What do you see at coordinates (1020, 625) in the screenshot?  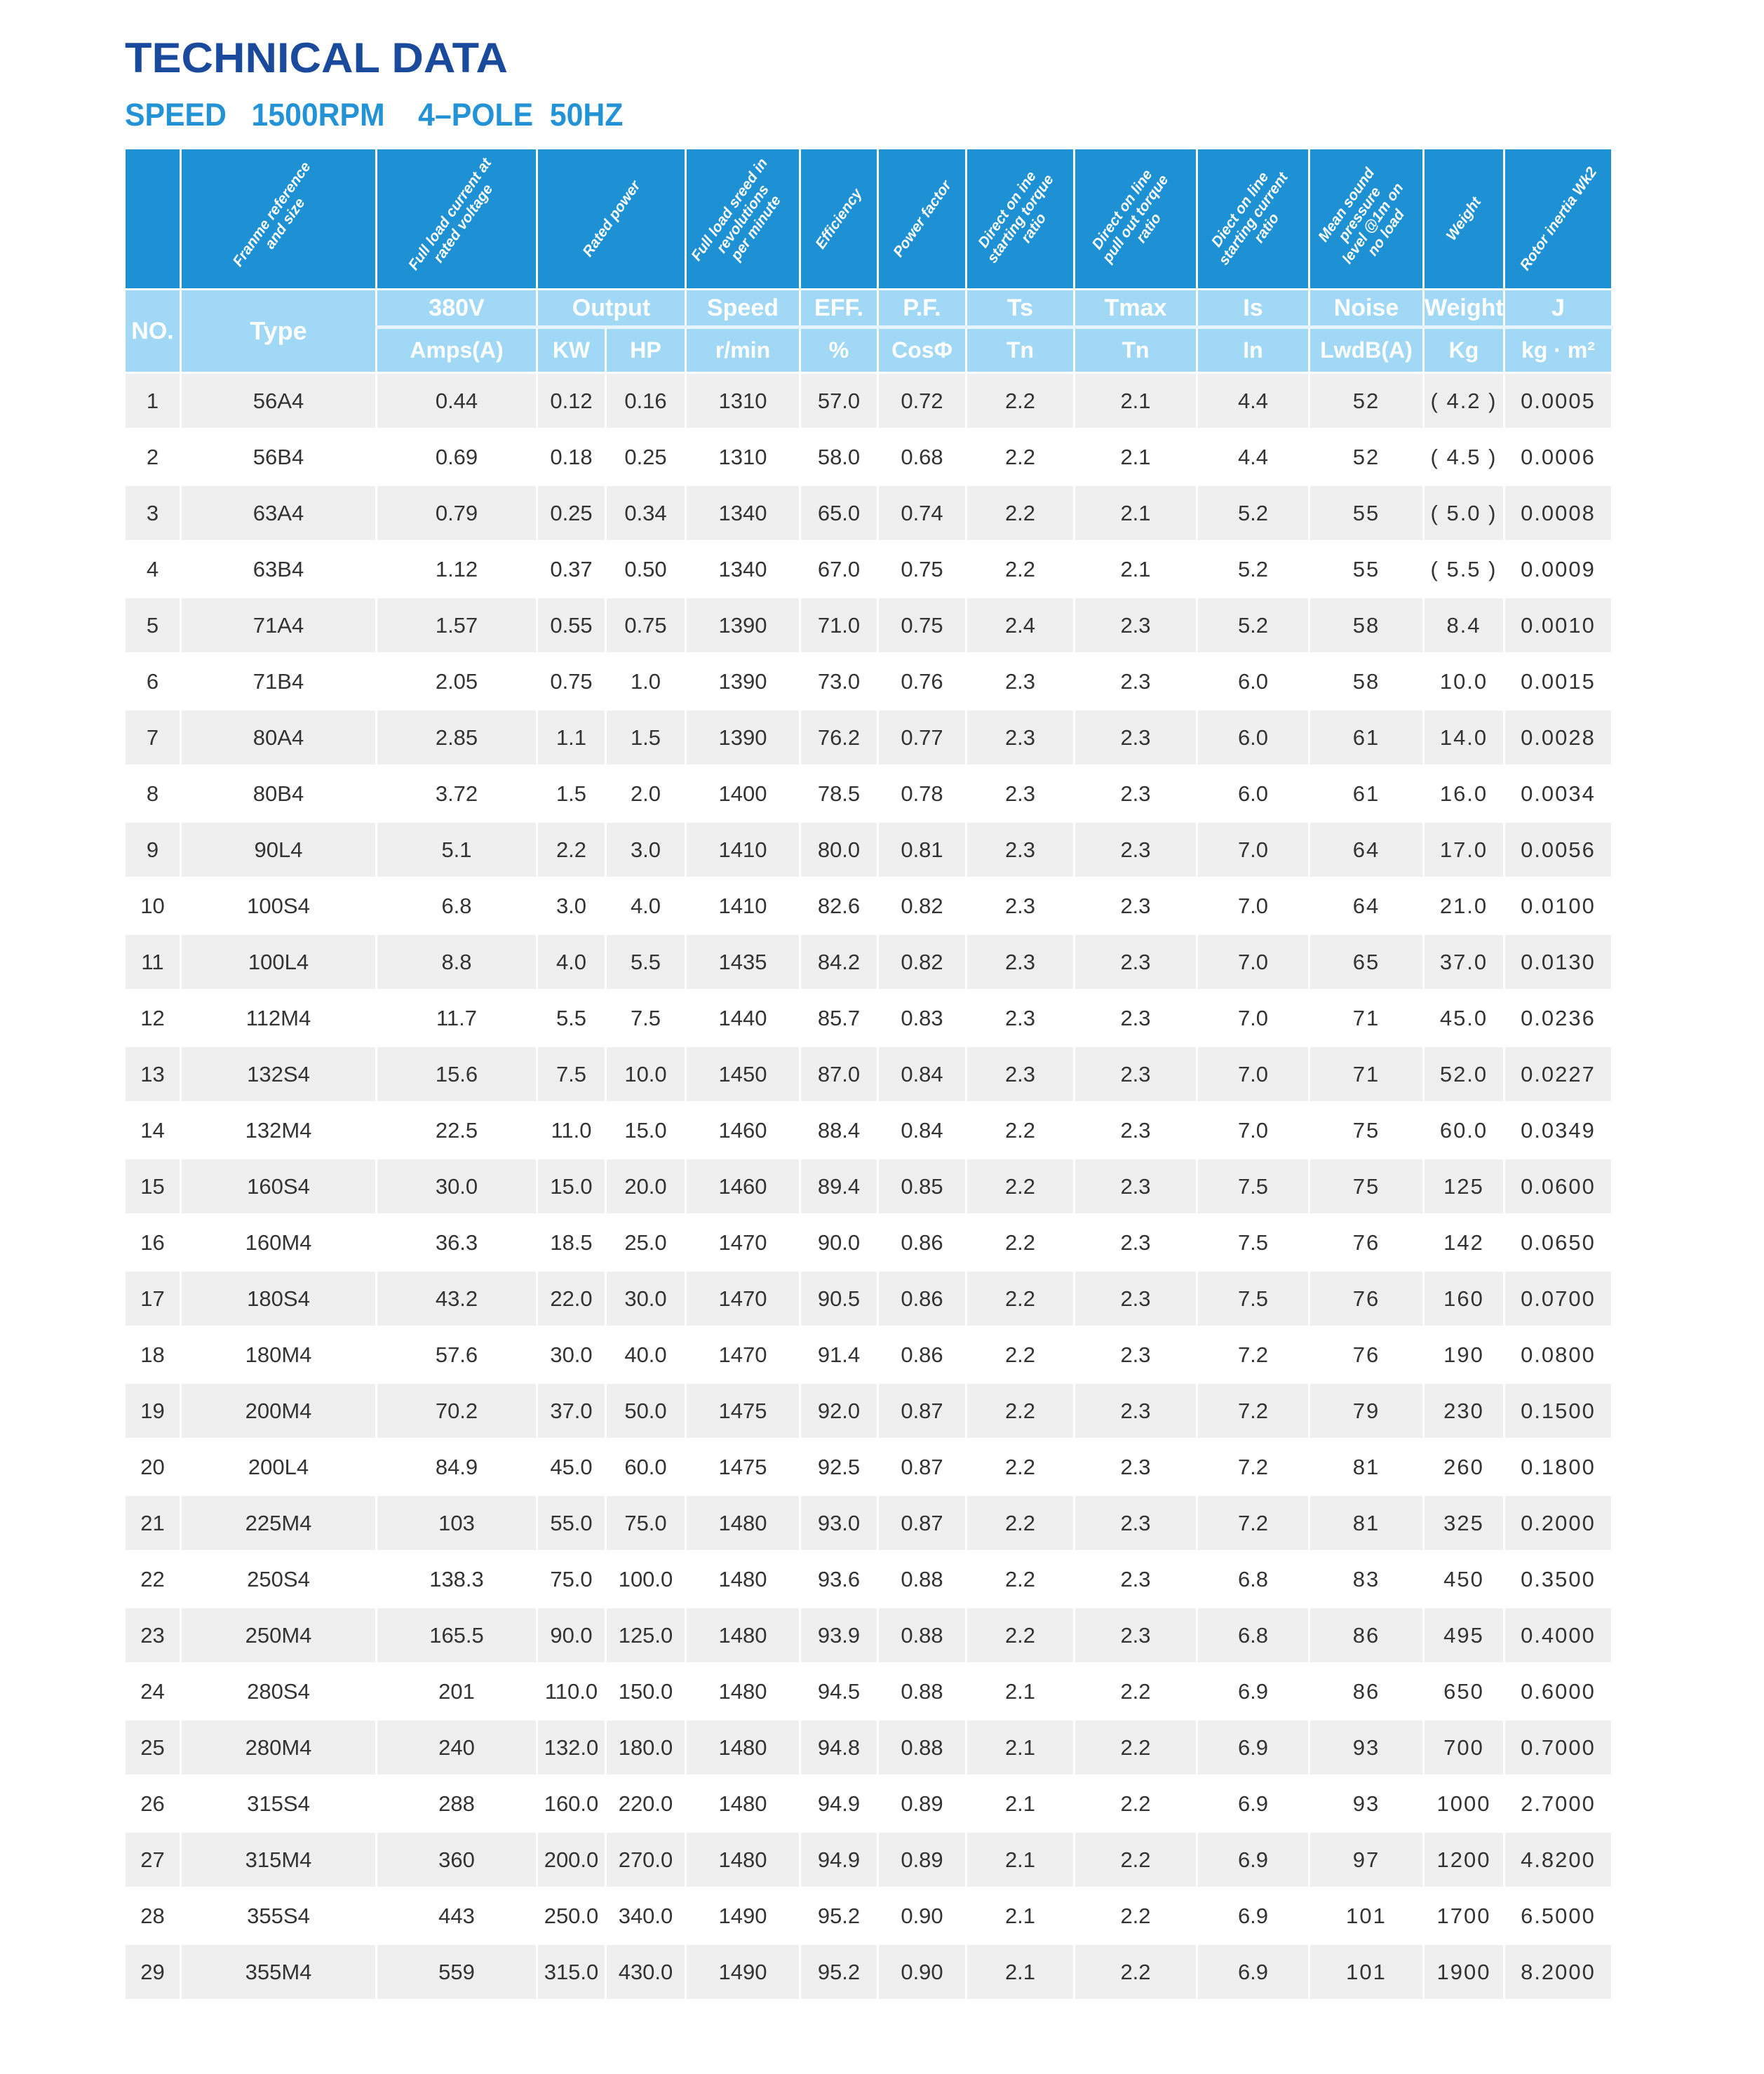 I see `cell-ts-tn: 2.4` at bounding box center [1020, 625].